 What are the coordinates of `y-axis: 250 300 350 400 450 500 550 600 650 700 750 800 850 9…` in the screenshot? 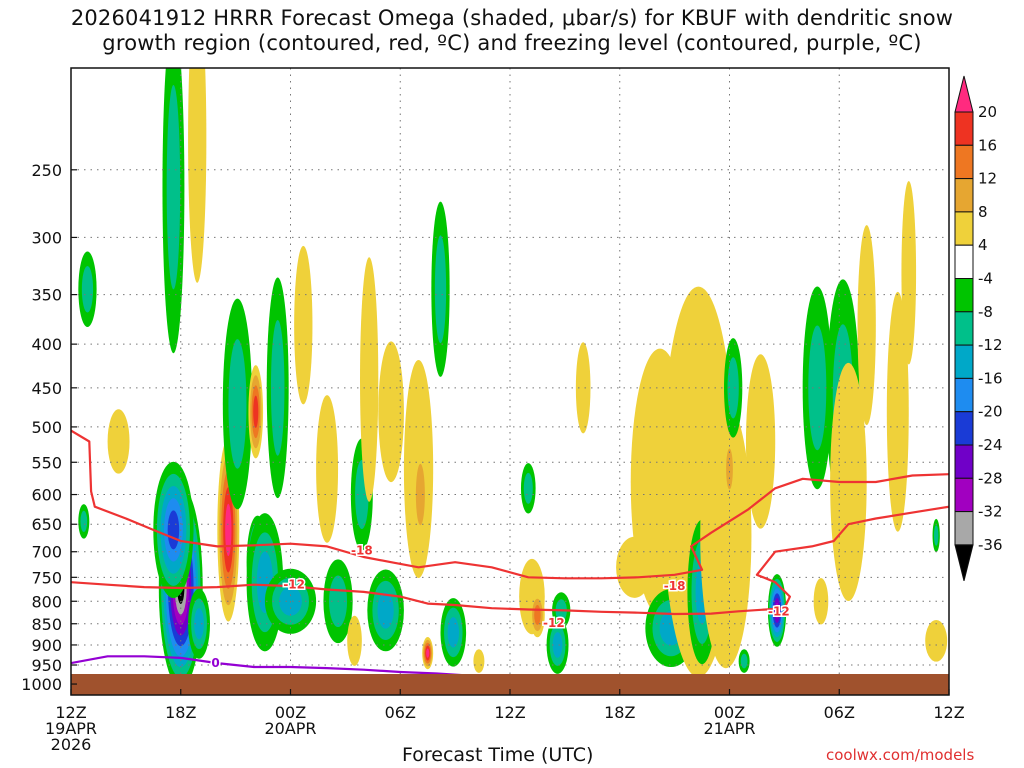 It's located at (49, 427).